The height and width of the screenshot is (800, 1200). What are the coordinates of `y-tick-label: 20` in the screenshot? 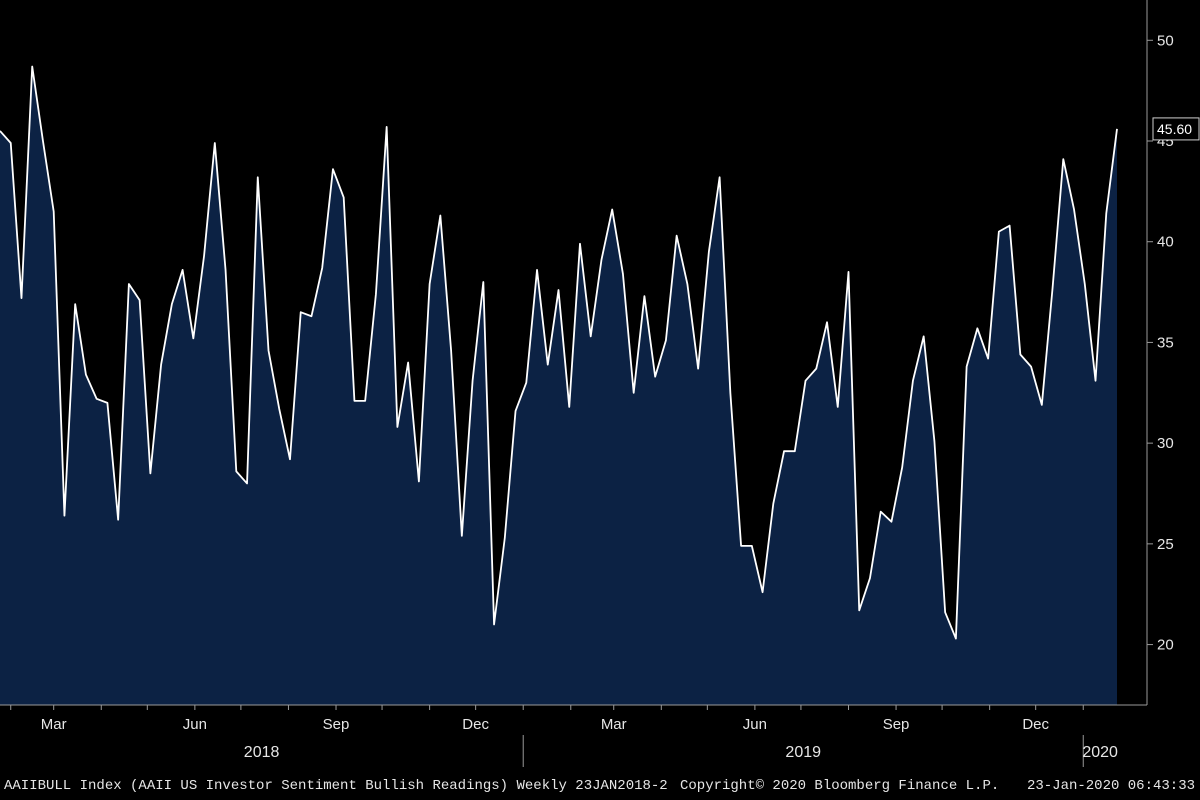 It's located at (1165, 645).